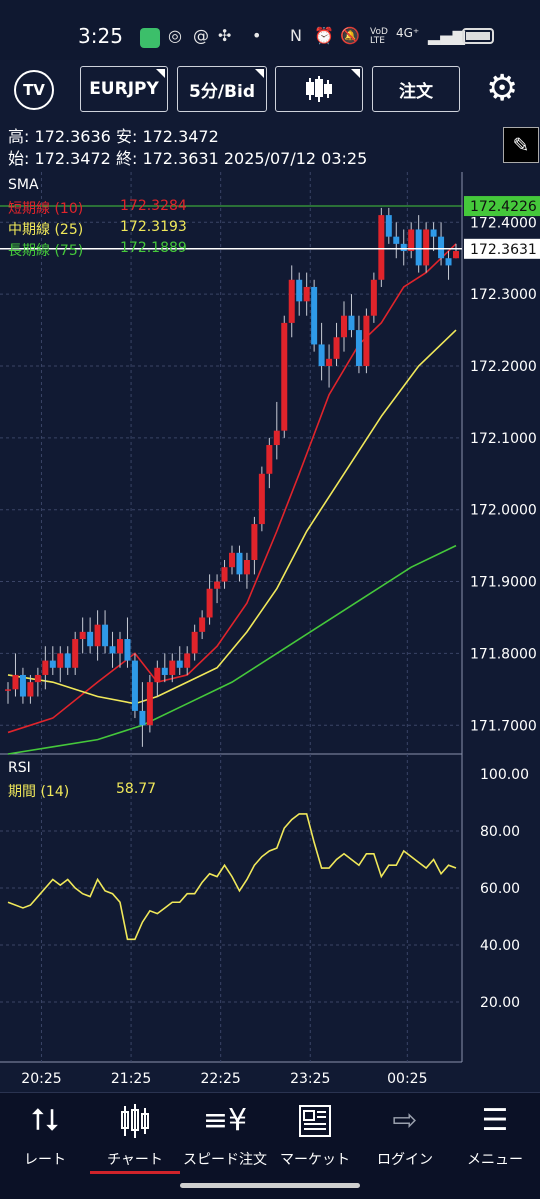 This screenshot has width=540, height=1199. What do you see at coordinates (46, 209) in the screenshot?
I see `sma-short-label: 短期線 (10)` at bounding box center [46, 209].